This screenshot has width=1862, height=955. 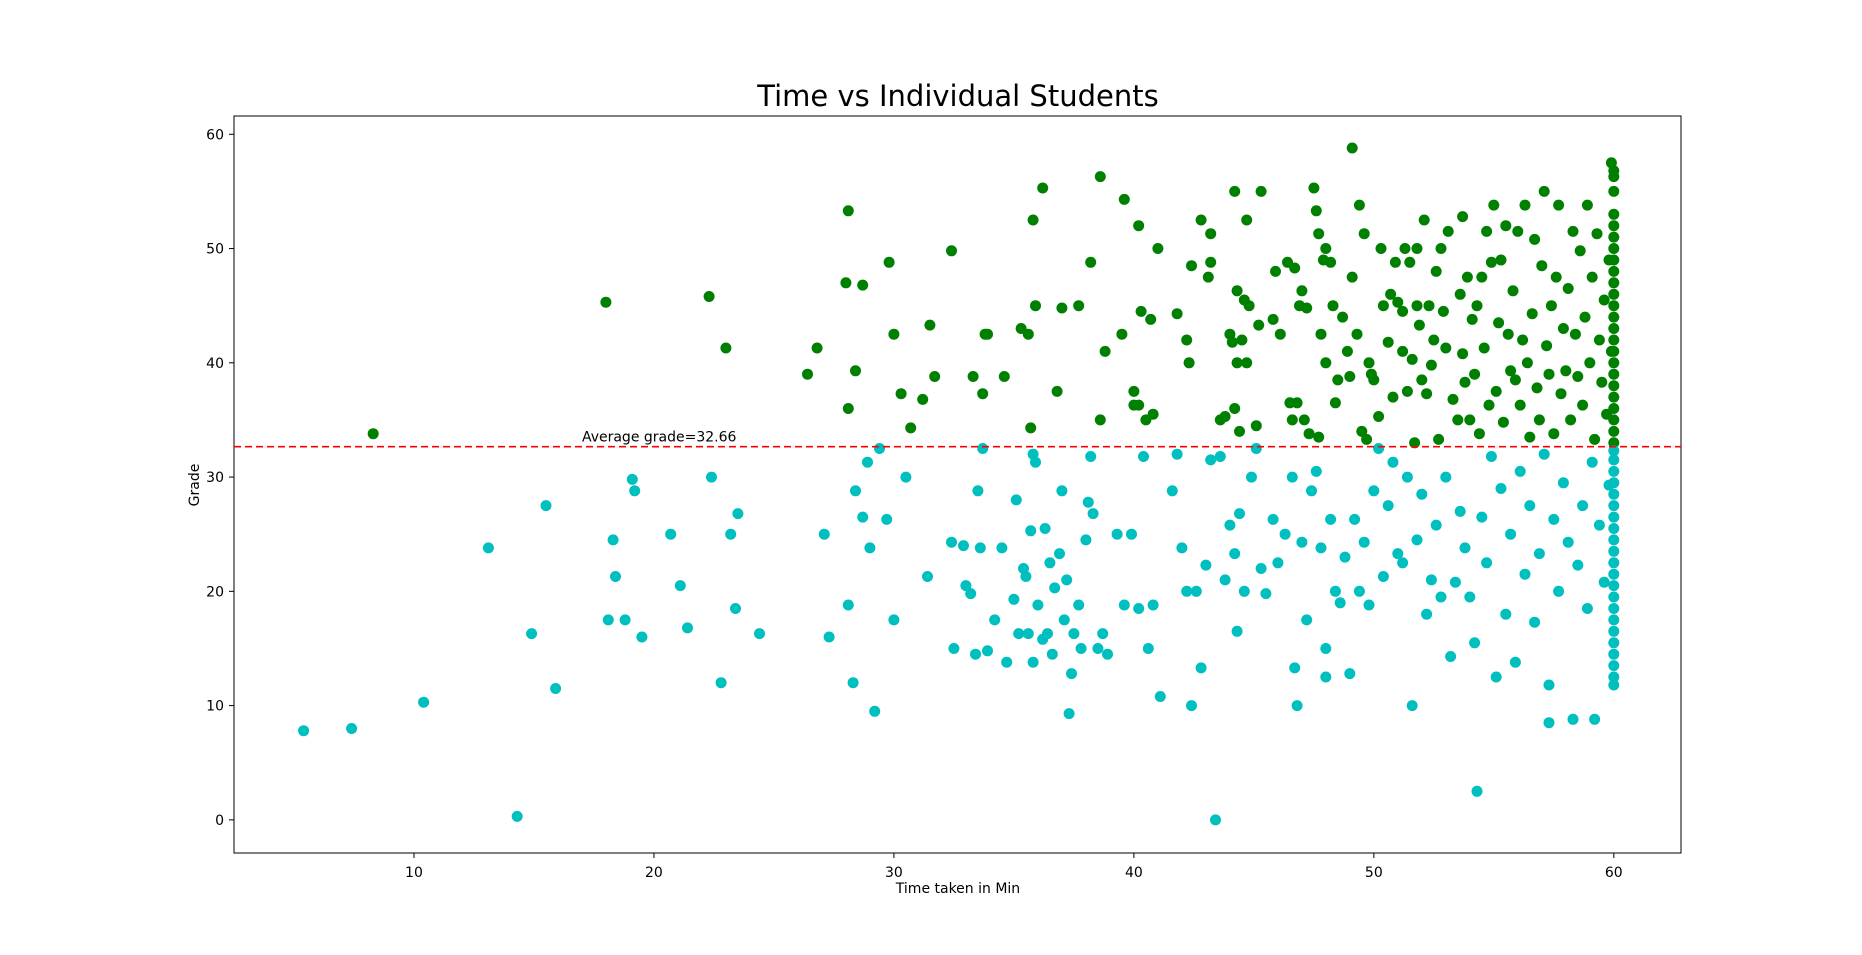 I want to click on x-axis: 10 20 30 40 50 60, so click(x=1014, y=867).